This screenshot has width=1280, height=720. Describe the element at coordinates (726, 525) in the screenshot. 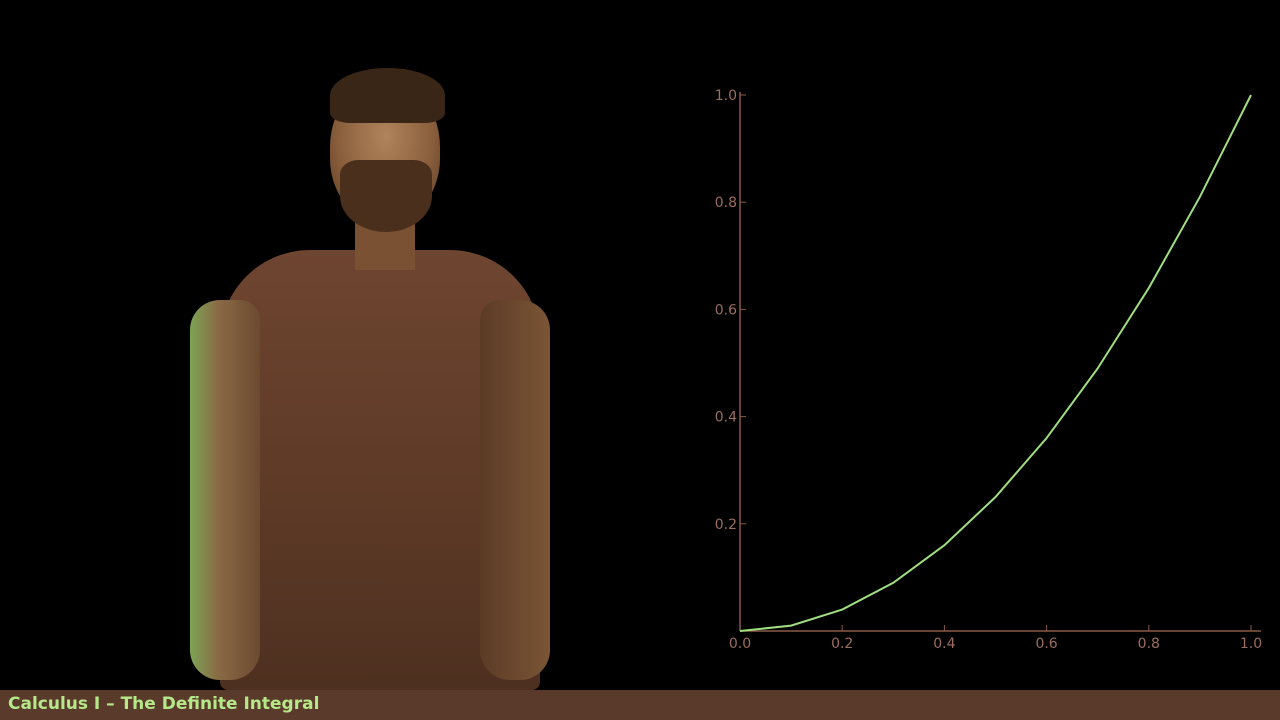

I see `y-tick-label: 0.2` at that location.